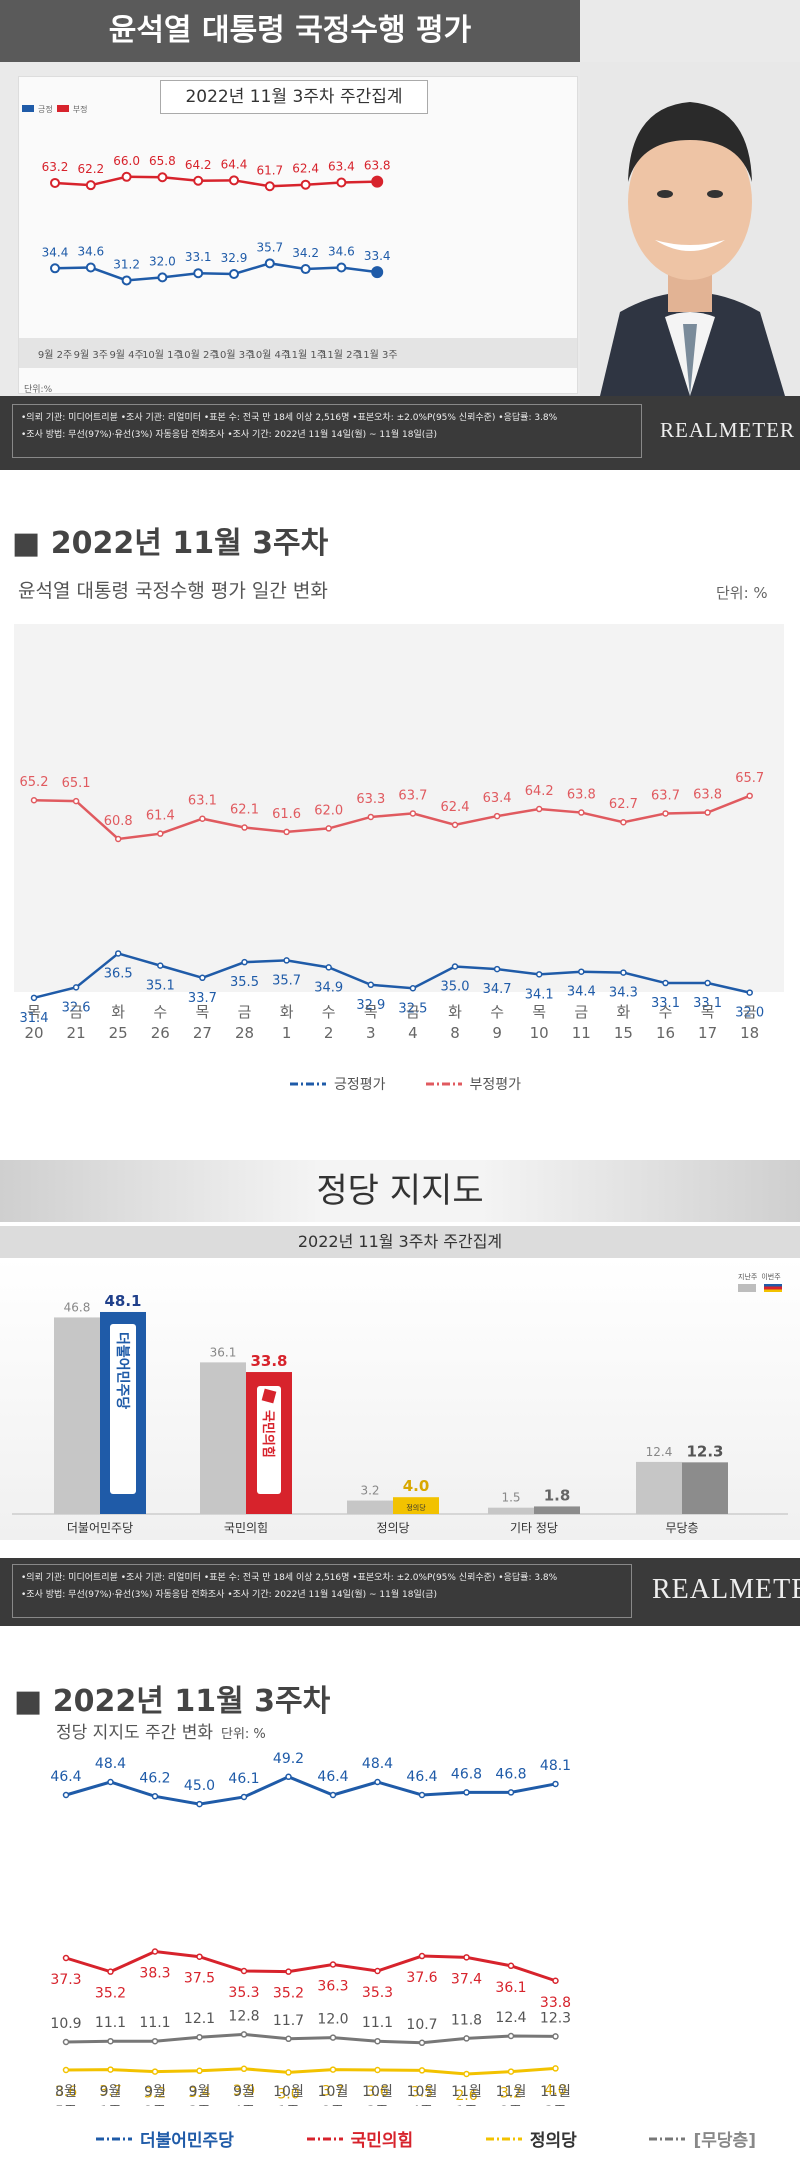 The image size is (800, 2179). What do you see at coordinates (531, 2138) in the screenshot?
I see `legend-justice: 정의당` at bounding box center [531, 2138].